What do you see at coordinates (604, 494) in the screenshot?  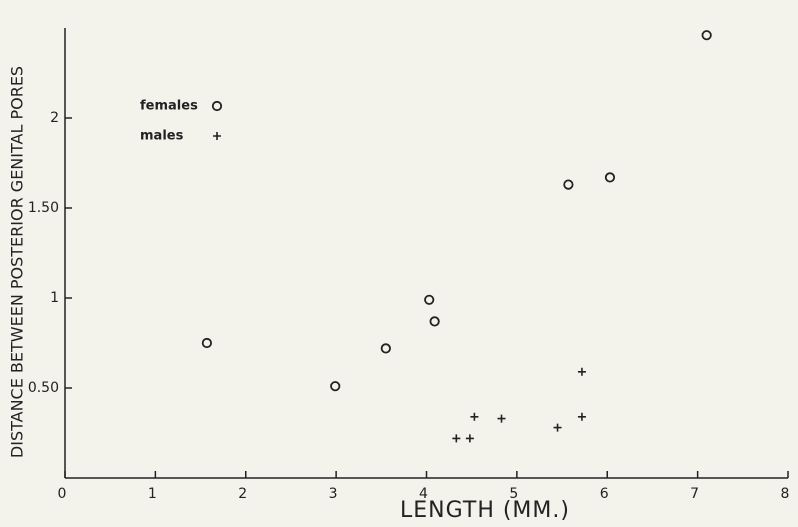 I see `x-tick-label: 6` at bounding box center [604, 494].